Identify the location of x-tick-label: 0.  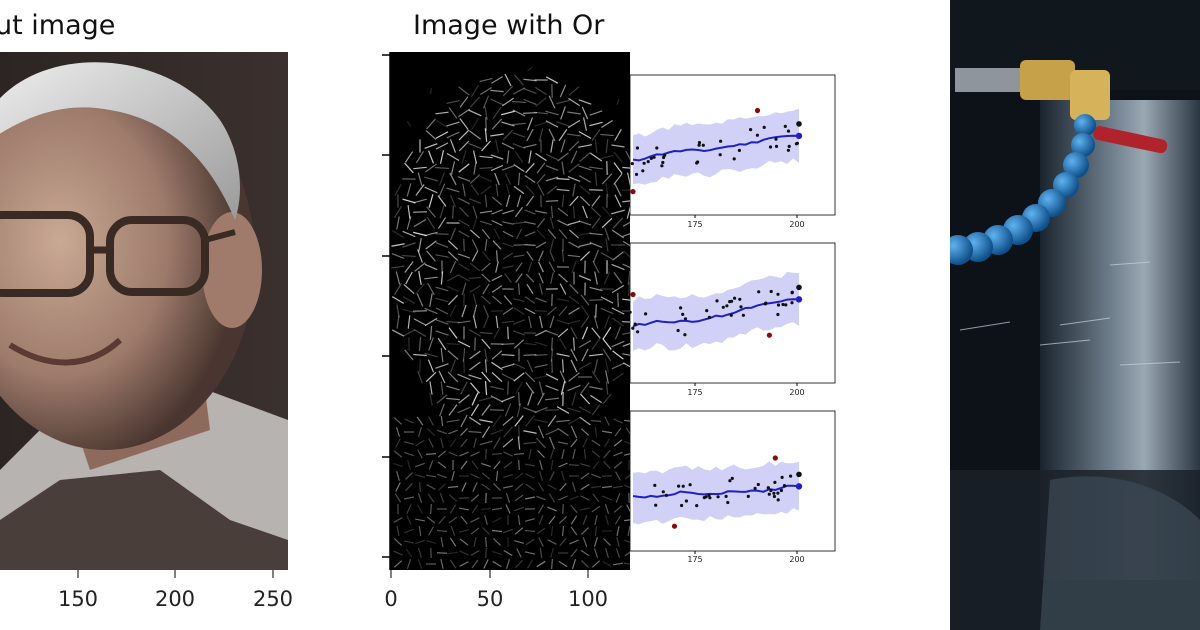
(391, 599).